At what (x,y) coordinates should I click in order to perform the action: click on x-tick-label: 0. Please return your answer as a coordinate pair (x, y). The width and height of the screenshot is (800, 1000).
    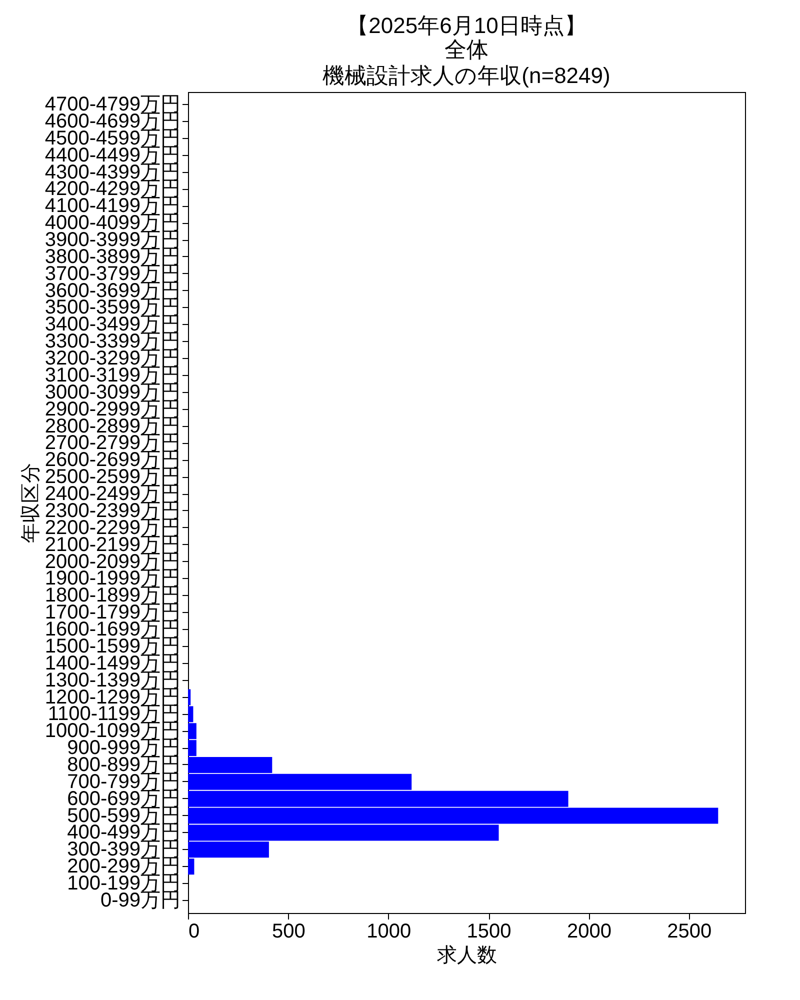
    Looking at the image, I should click on (194, 931).